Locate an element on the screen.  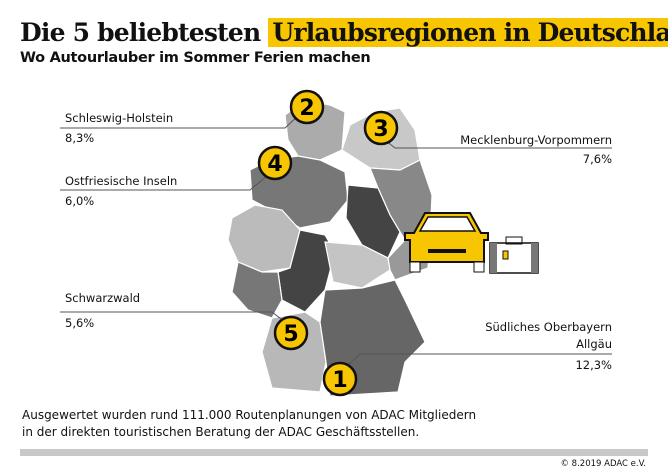
state-sachsen-anhalt is located at coordinates (373, 221).